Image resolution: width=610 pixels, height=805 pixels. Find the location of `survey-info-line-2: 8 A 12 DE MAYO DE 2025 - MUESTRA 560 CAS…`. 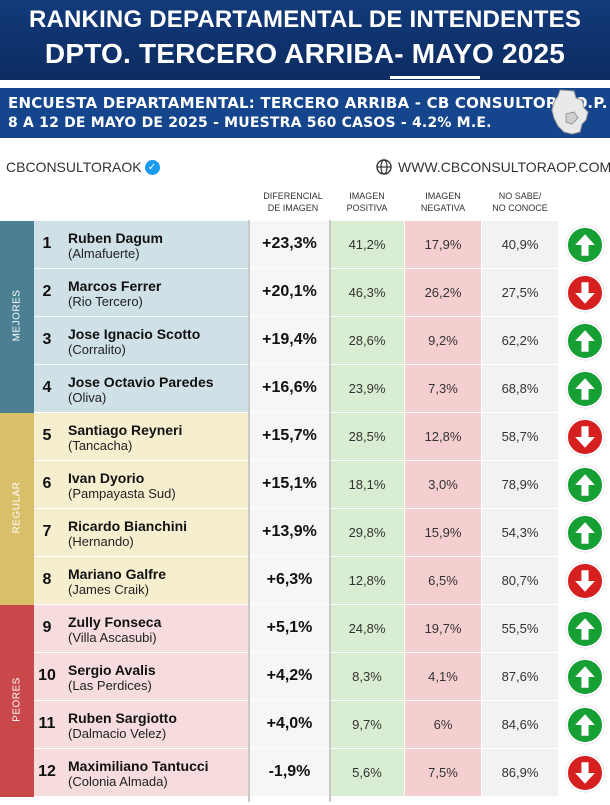

survey-info-line-2: 8 A 12 DE MAYO DE 2025 - MUESTRA 560 CAS… is located at coordinates (250, 123).